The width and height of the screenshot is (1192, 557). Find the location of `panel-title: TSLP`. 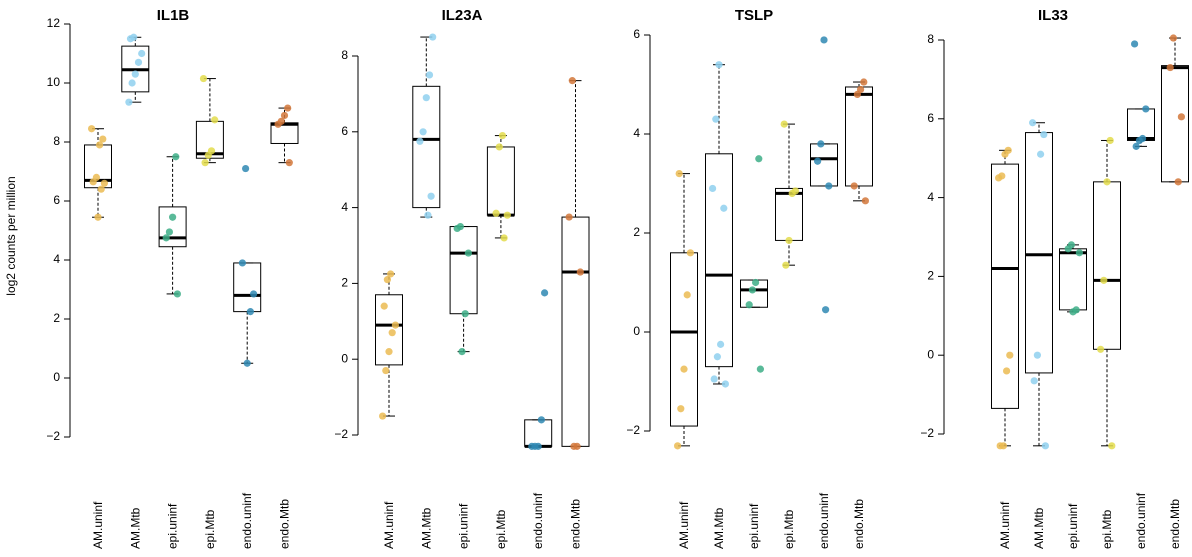

panel-title: TSLP is located at coordinates (754, 15).